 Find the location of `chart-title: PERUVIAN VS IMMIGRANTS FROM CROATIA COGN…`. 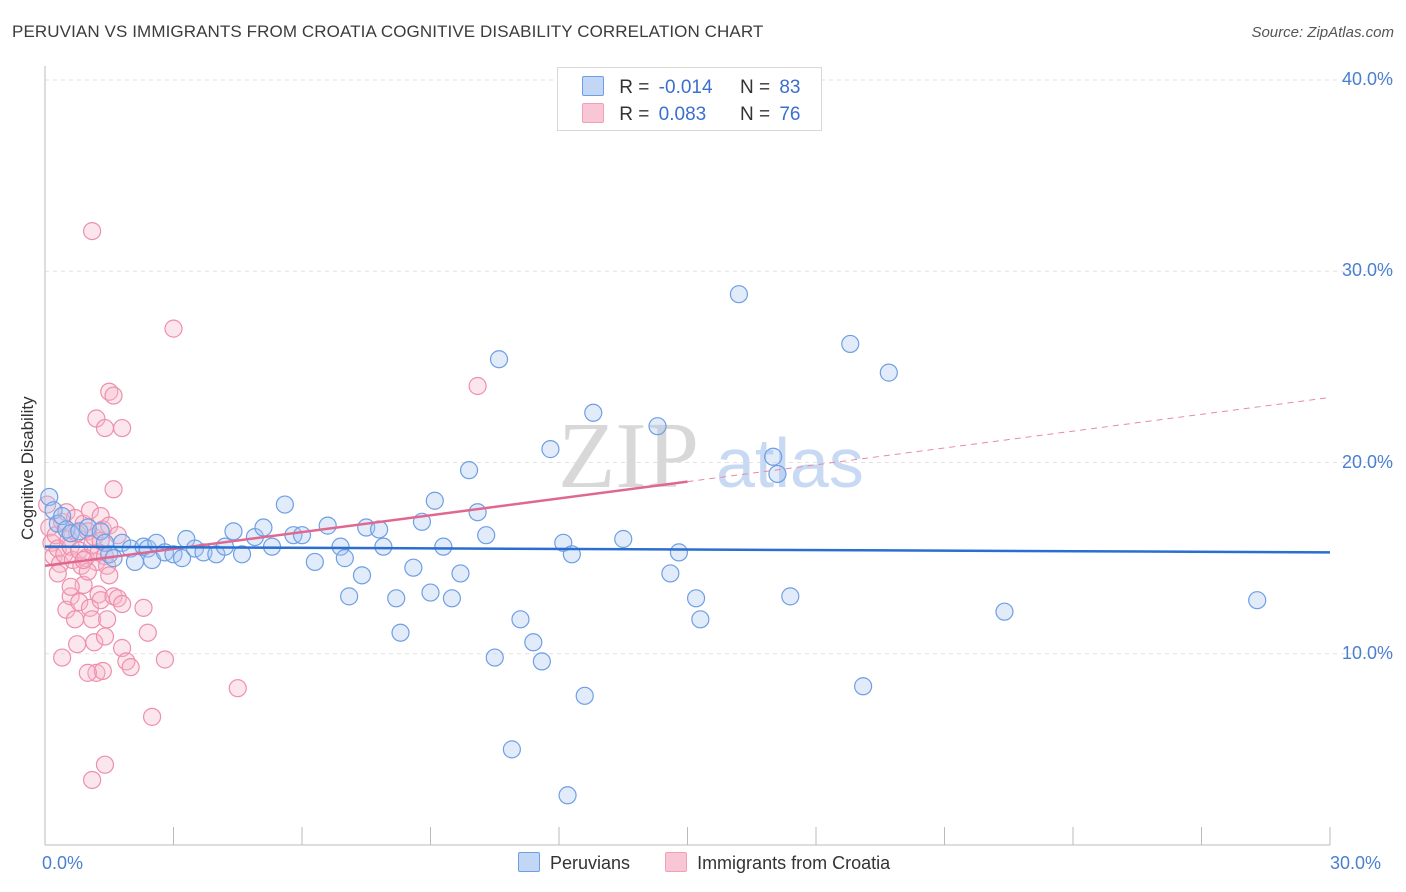

chart-title: PERUVIAN VS IMMIGRANTS FROM CROATIA COGN… is located at coordinates (388, 31).